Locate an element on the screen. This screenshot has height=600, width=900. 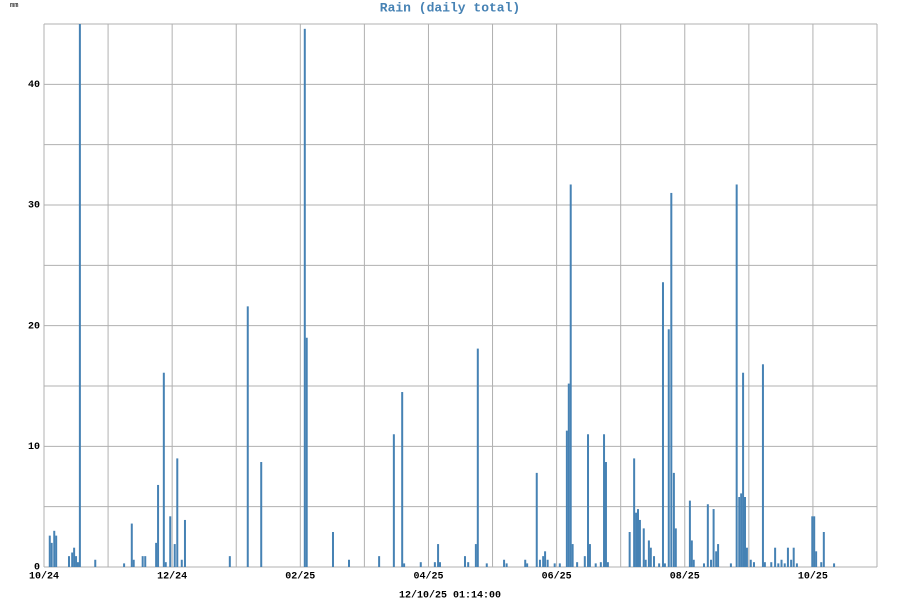
x-tick-label: 10/25 is located at coordinates (813, 577).